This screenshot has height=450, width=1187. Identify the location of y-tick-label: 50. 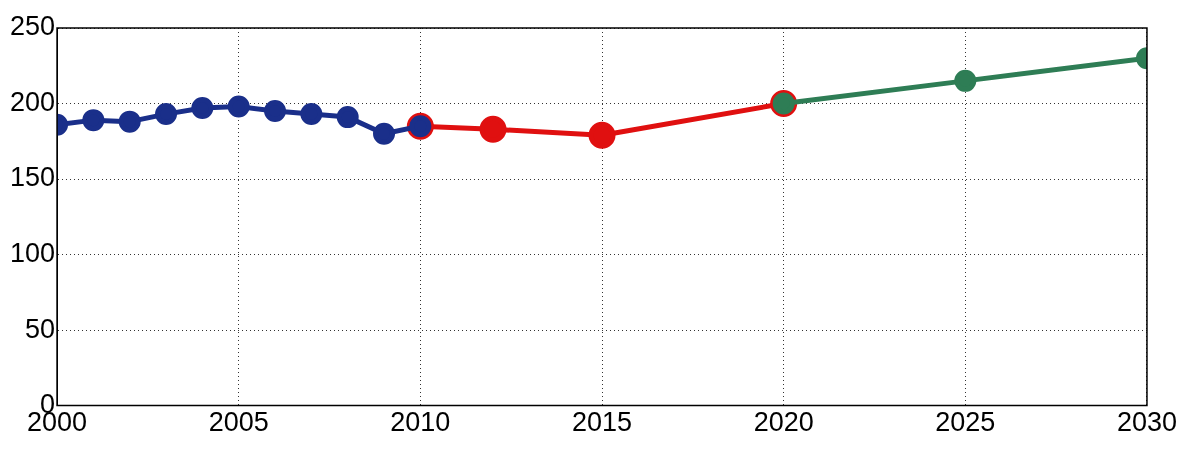
(40, 328).